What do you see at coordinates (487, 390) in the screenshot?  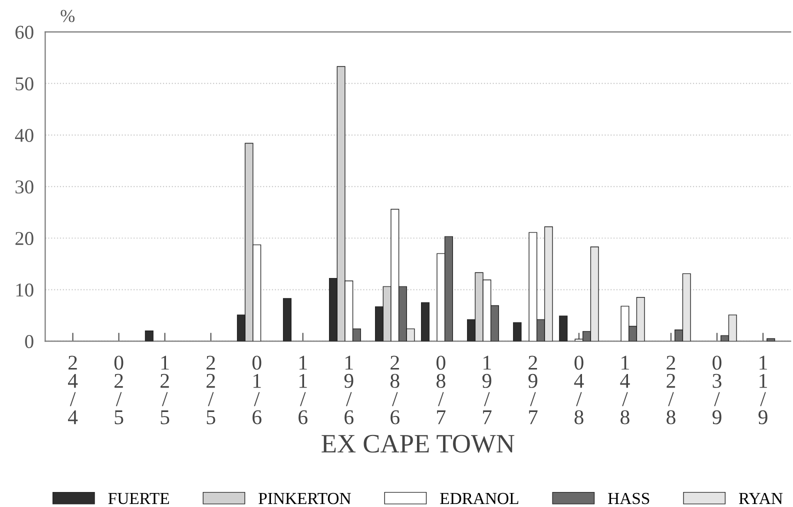 I see `x-tick-label: 19/7` at bounding box center [487, 390].